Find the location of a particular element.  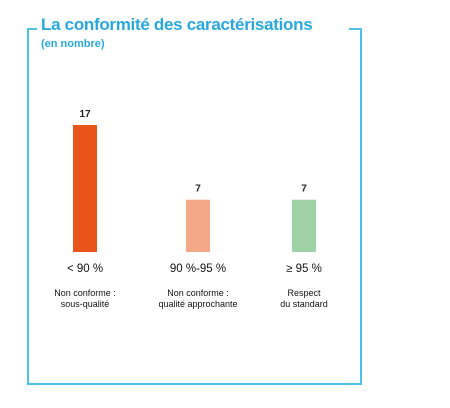

description-label-1-line-2: sous-qualité is located at coordinates (85, 304).